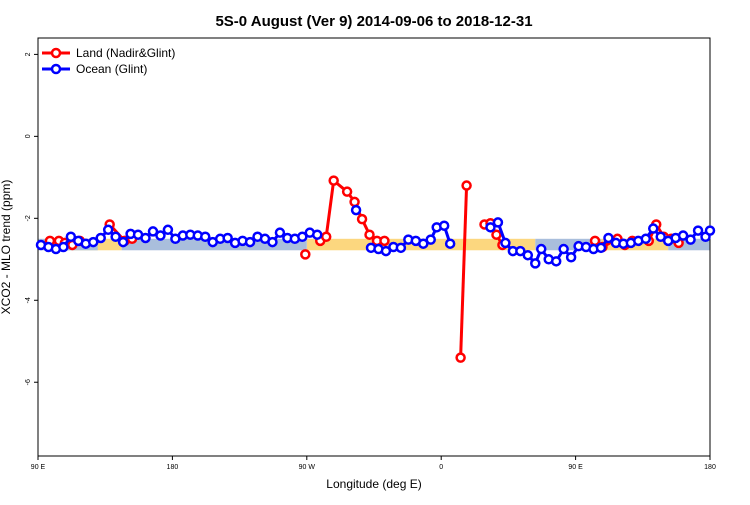 The width and height of the screenshot is (750, 505). What do you see at coordinates (28, 300) in the screenshot?
I see `y-tick-label-3: -4` at bounding box center [28, 300].